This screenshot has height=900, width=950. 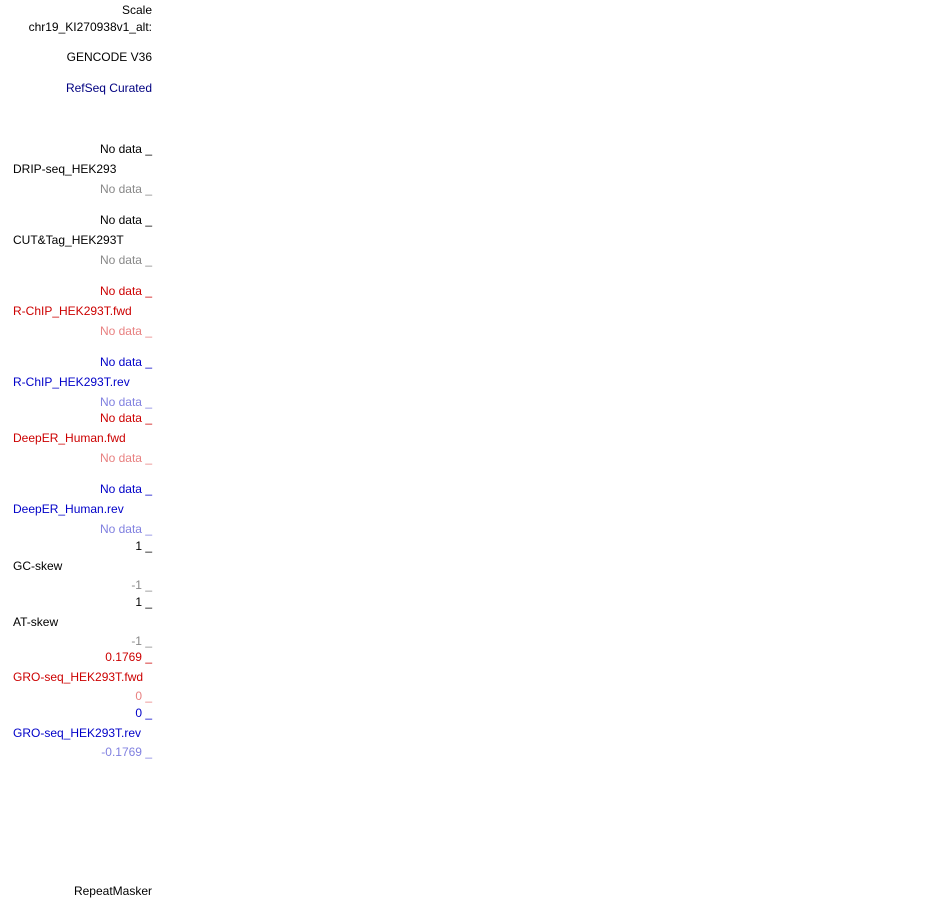 I want to click on track-label: GRO-seq_HEK293T.fwd, so click(x=78, y=676).